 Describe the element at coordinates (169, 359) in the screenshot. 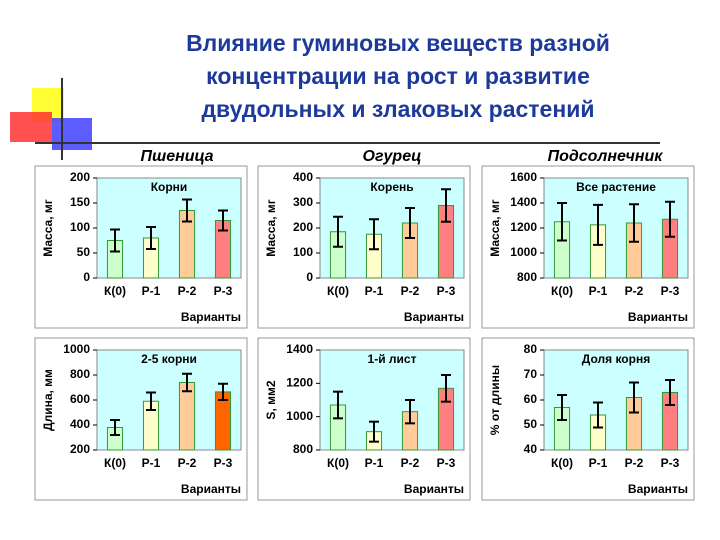

I see `annotation: 2-5 корни` at that location.